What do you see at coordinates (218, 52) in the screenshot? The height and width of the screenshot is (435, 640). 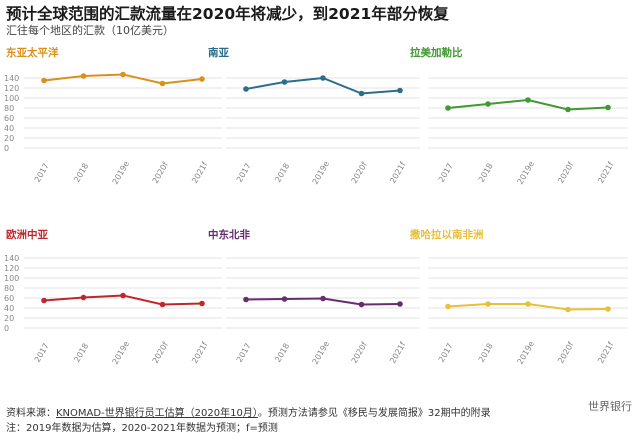 I see `panel-title: 南亚` at bounding box center [218, 52].